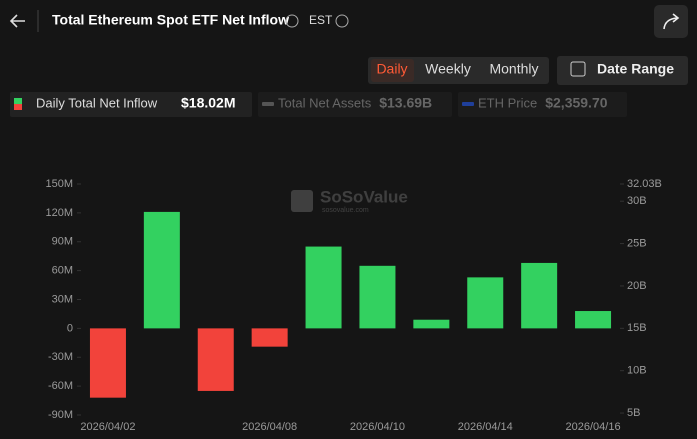 This screenshot has height=439, width=697. I want to click on y-tick-label: -90M, so click(60, 415).